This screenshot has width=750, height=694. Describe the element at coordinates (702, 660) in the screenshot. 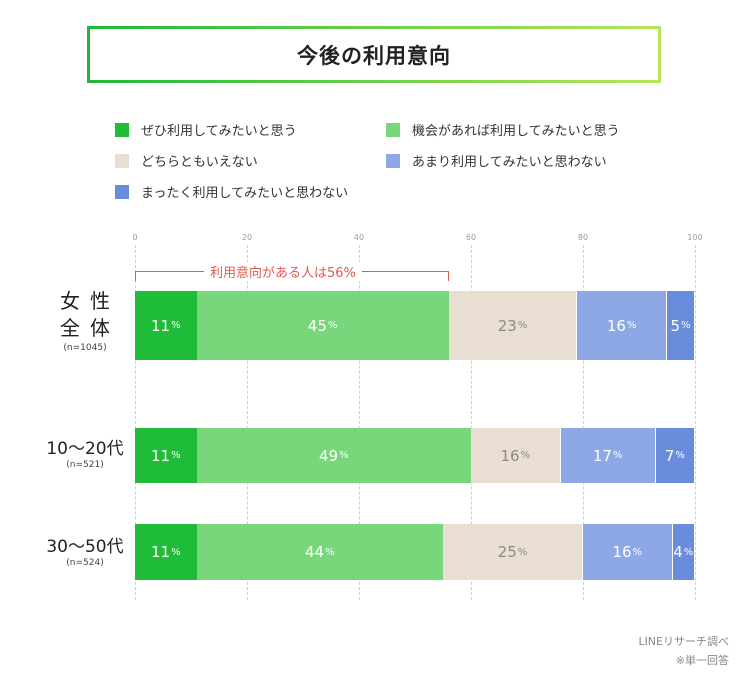

I see `footer-note: ※単一回答` at that location.